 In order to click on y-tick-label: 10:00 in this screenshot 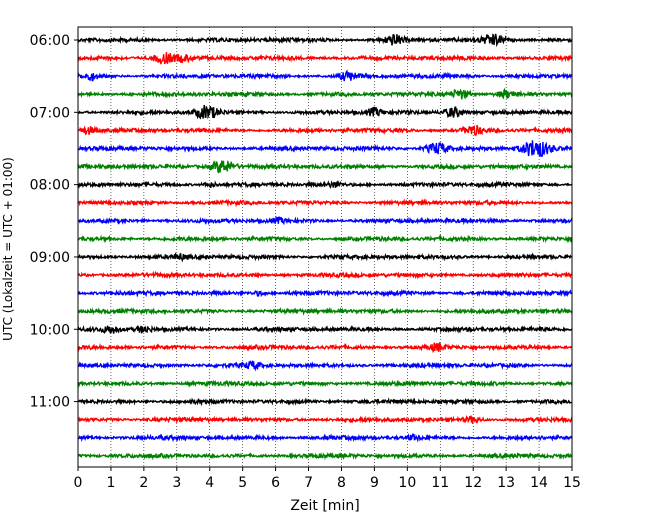, I will do `click(50, 330)`.